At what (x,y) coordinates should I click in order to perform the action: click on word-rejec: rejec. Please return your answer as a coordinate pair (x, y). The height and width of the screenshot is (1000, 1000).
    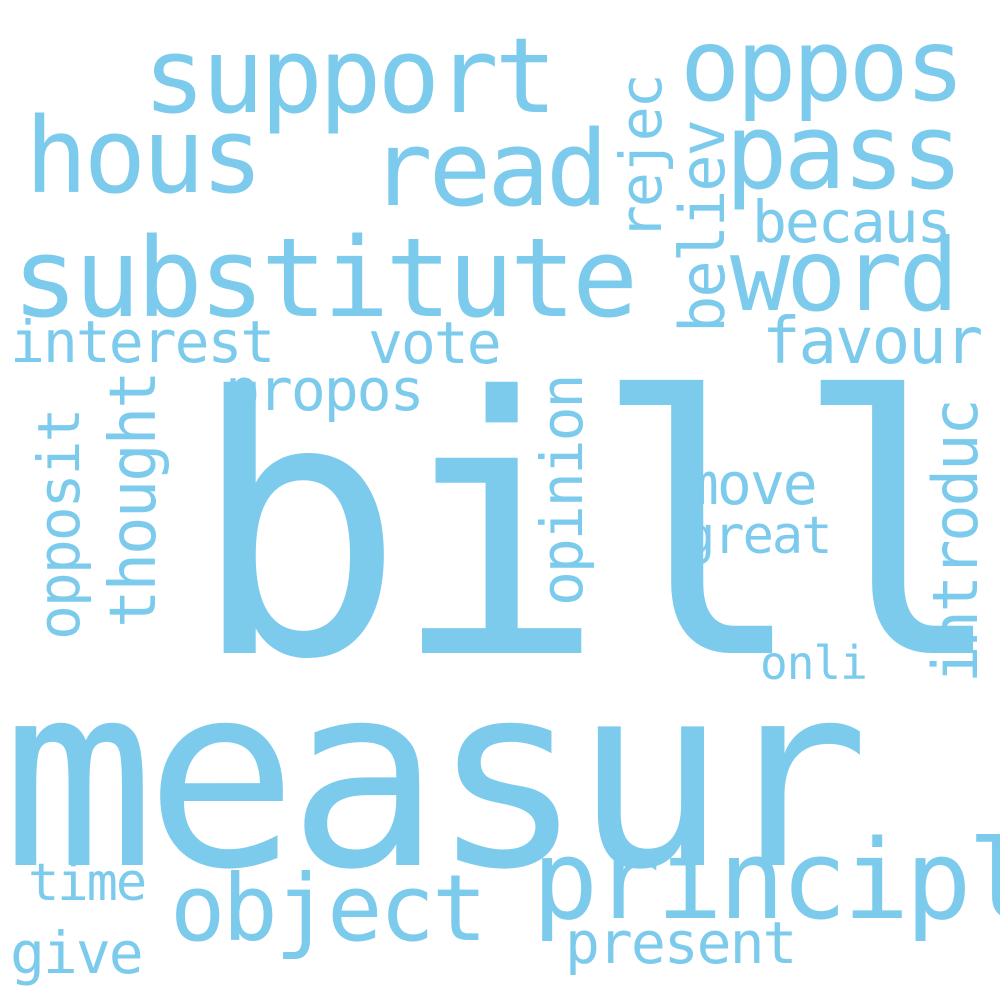
    Looking at the image, I should click on (641, 157).